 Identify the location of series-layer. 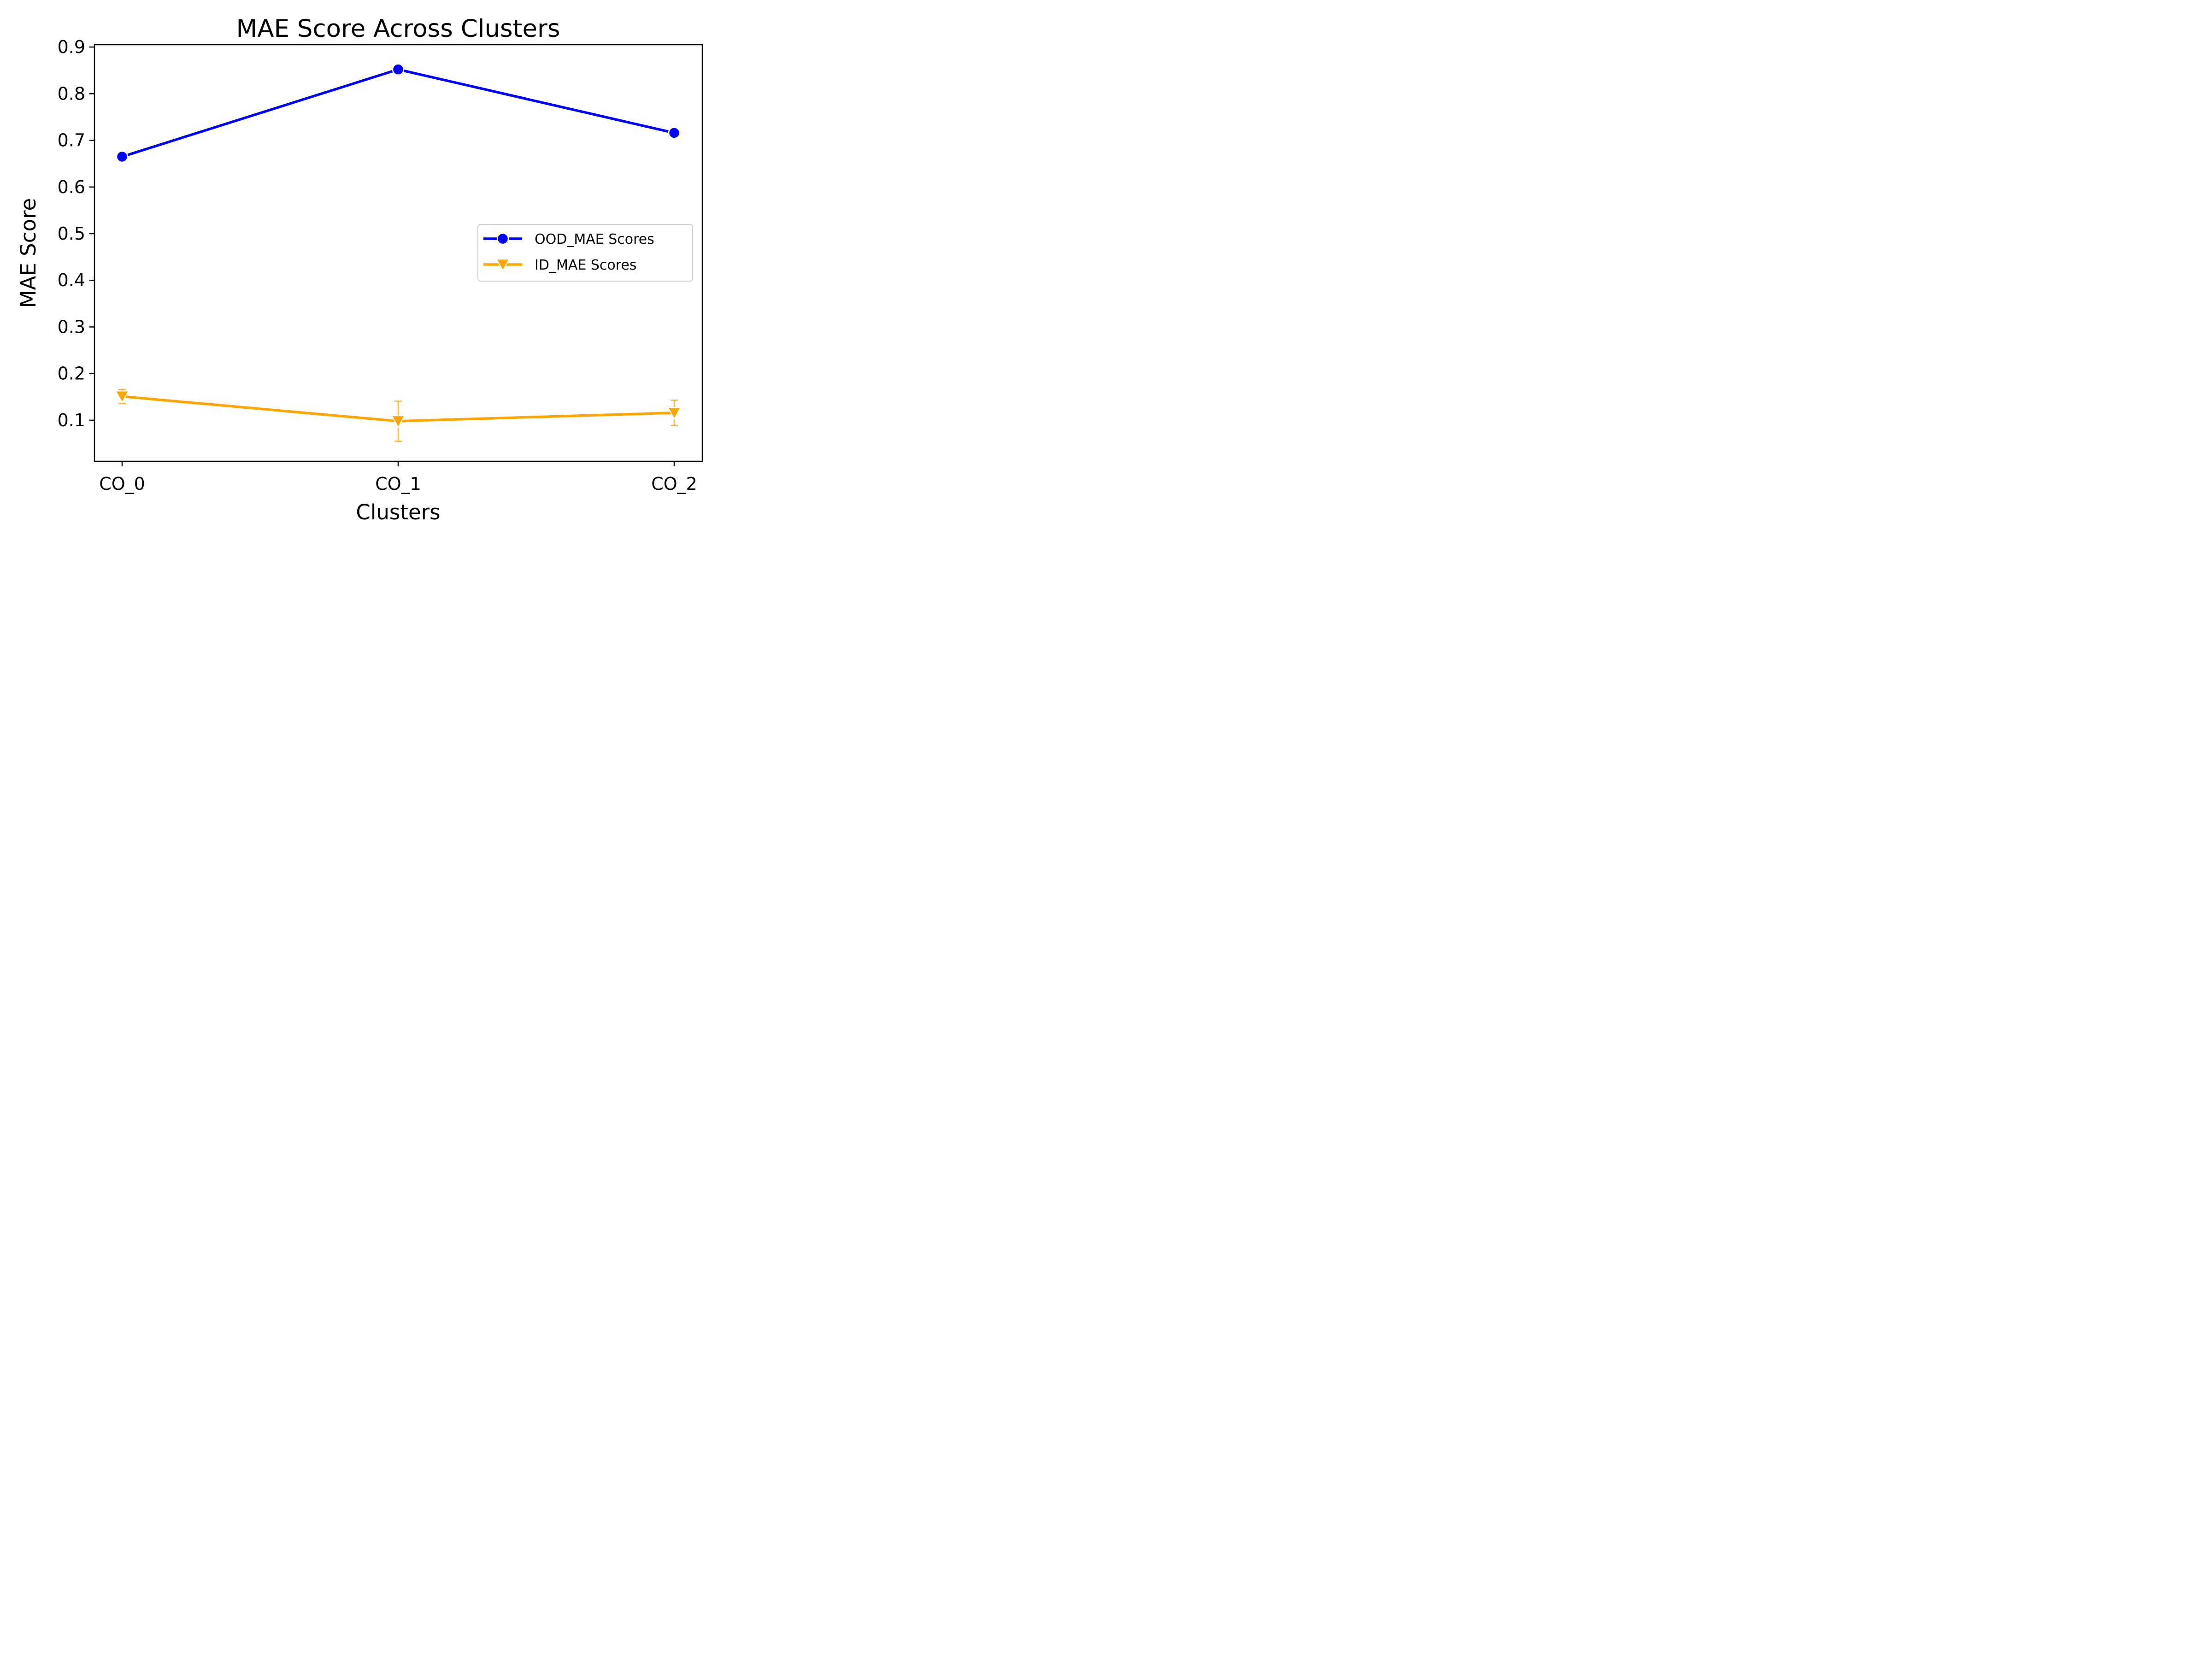
(398, 252).